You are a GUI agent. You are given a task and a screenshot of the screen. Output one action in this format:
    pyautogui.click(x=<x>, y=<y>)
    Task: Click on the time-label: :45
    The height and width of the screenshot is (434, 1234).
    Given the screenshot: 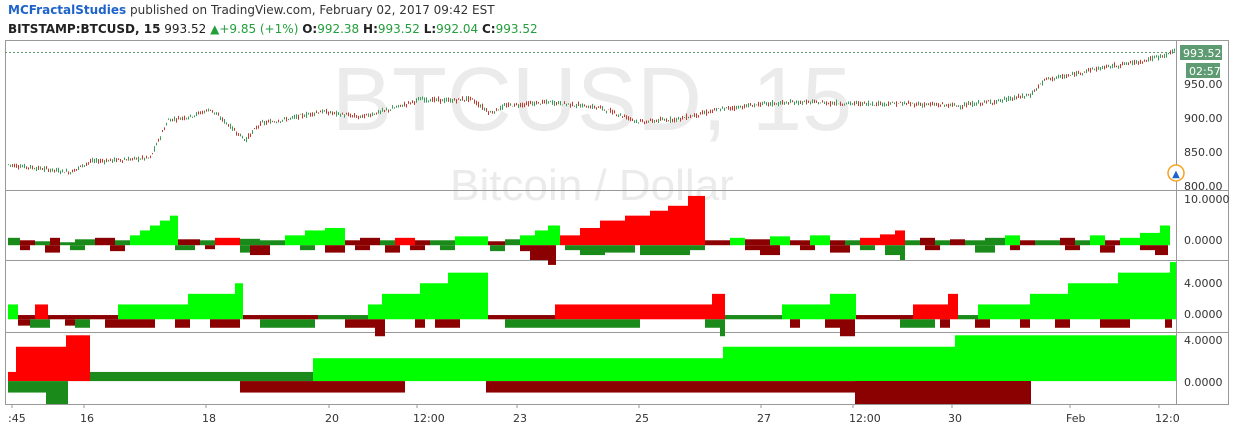 What is the action you would take?
    pyautogui.click(x=17, y=418)
    